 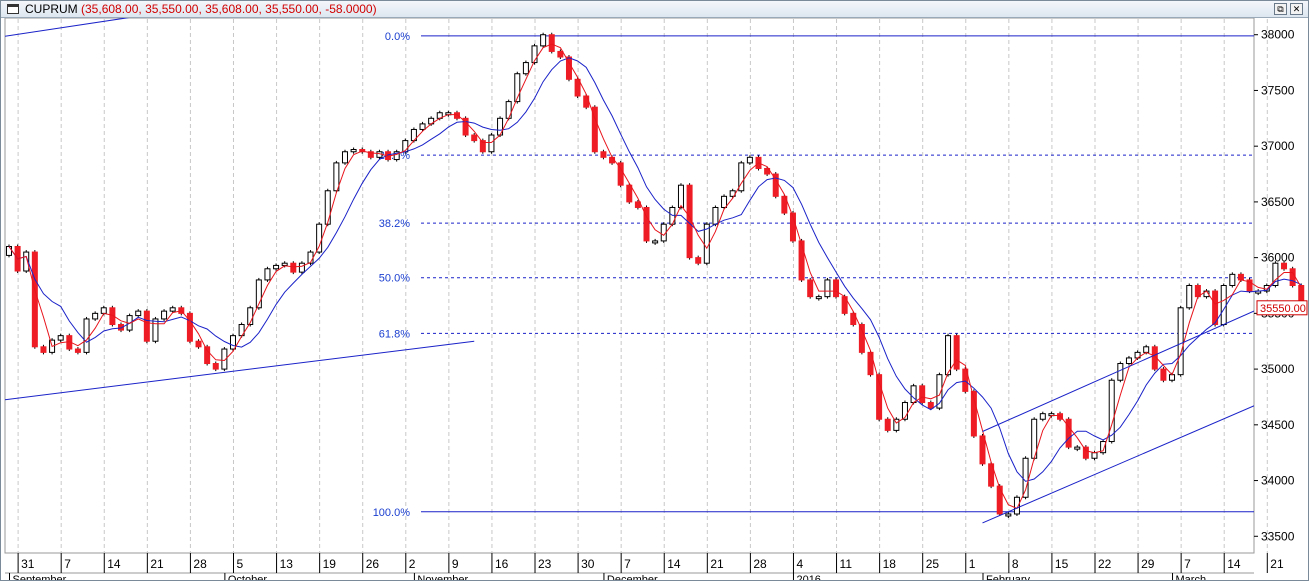 What do you see at coordinates (1280, 9) in the screenshot?
I see `restore-icon: ⧉` at bounding box center [1280, 9].